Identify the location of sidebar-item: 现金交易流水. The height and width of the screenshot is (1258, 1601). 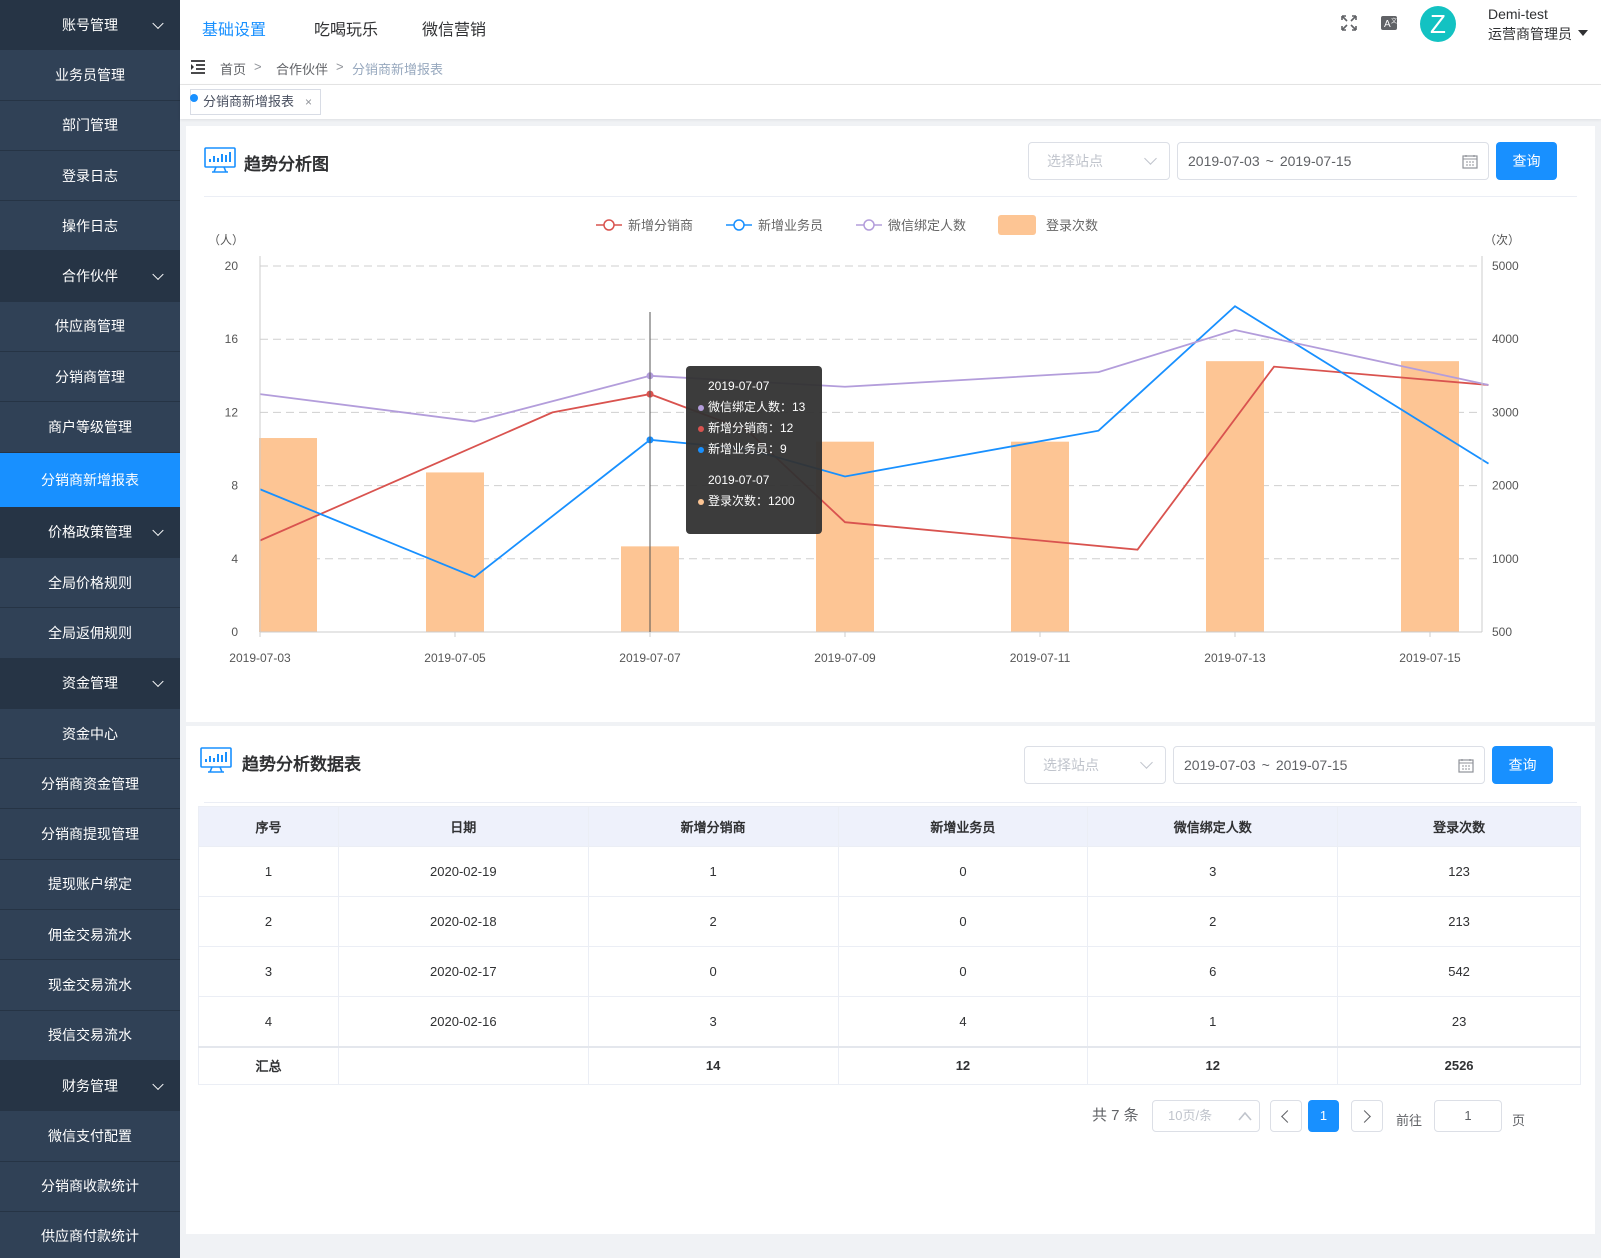
(90, 985).